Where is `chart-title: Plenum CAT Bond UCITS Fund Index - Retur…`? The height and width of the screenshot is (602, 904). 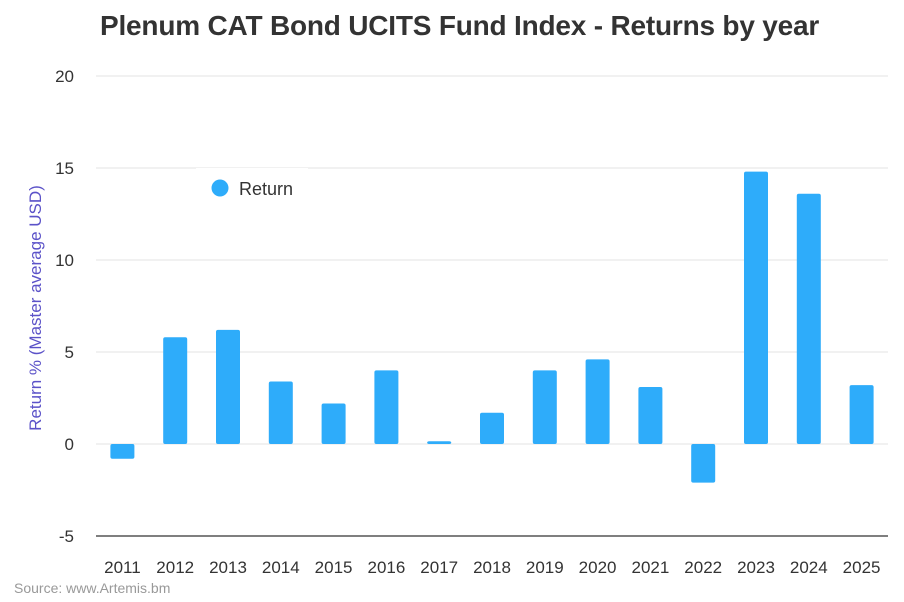
chart-title: Plenum CAT Bond UCITS Fund Index - Retur… is located at coordinates (460, 25).